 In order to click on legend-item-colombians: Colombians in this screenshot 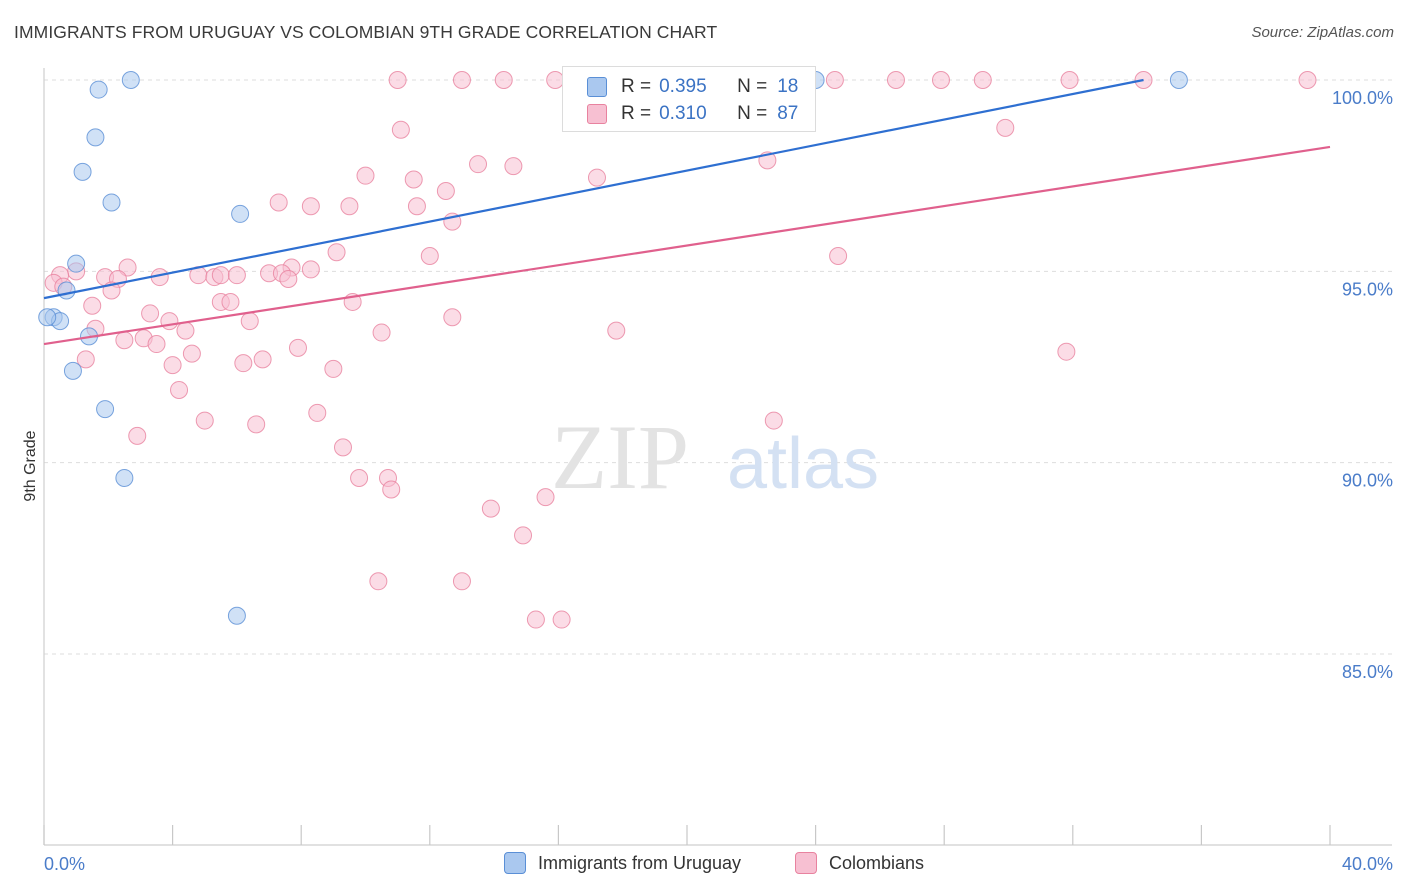, I will do `click(859, 863)`.